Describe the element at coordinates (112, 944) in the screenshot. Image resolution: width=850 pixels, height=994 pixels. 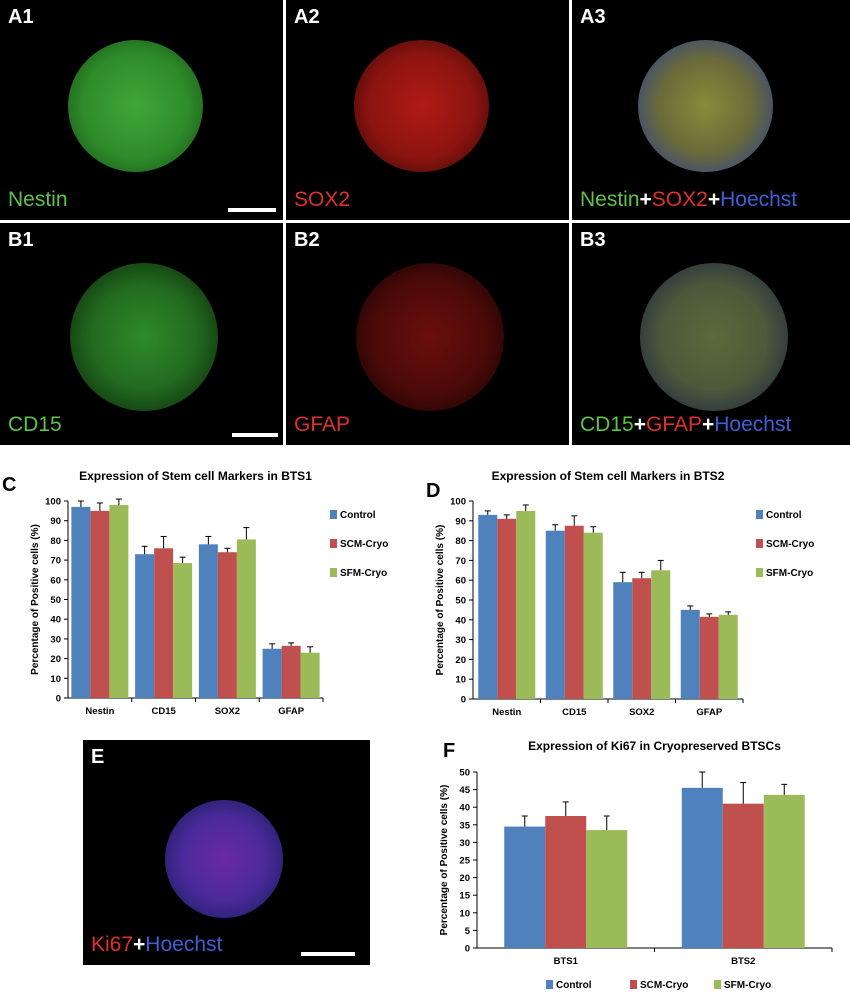
I see `stain-name: Ki67` at that location.